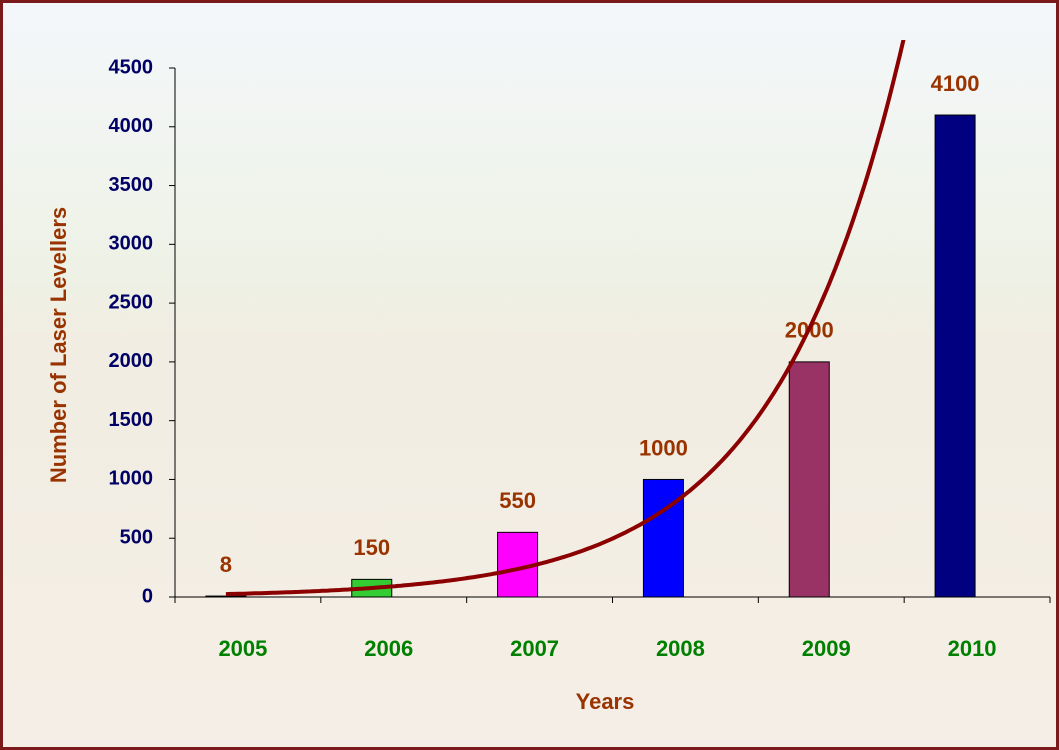 Image resolution: width=1059 pixels, height=750 pixels. I want to click on x-tick-label: 2009, so click(826, 648).